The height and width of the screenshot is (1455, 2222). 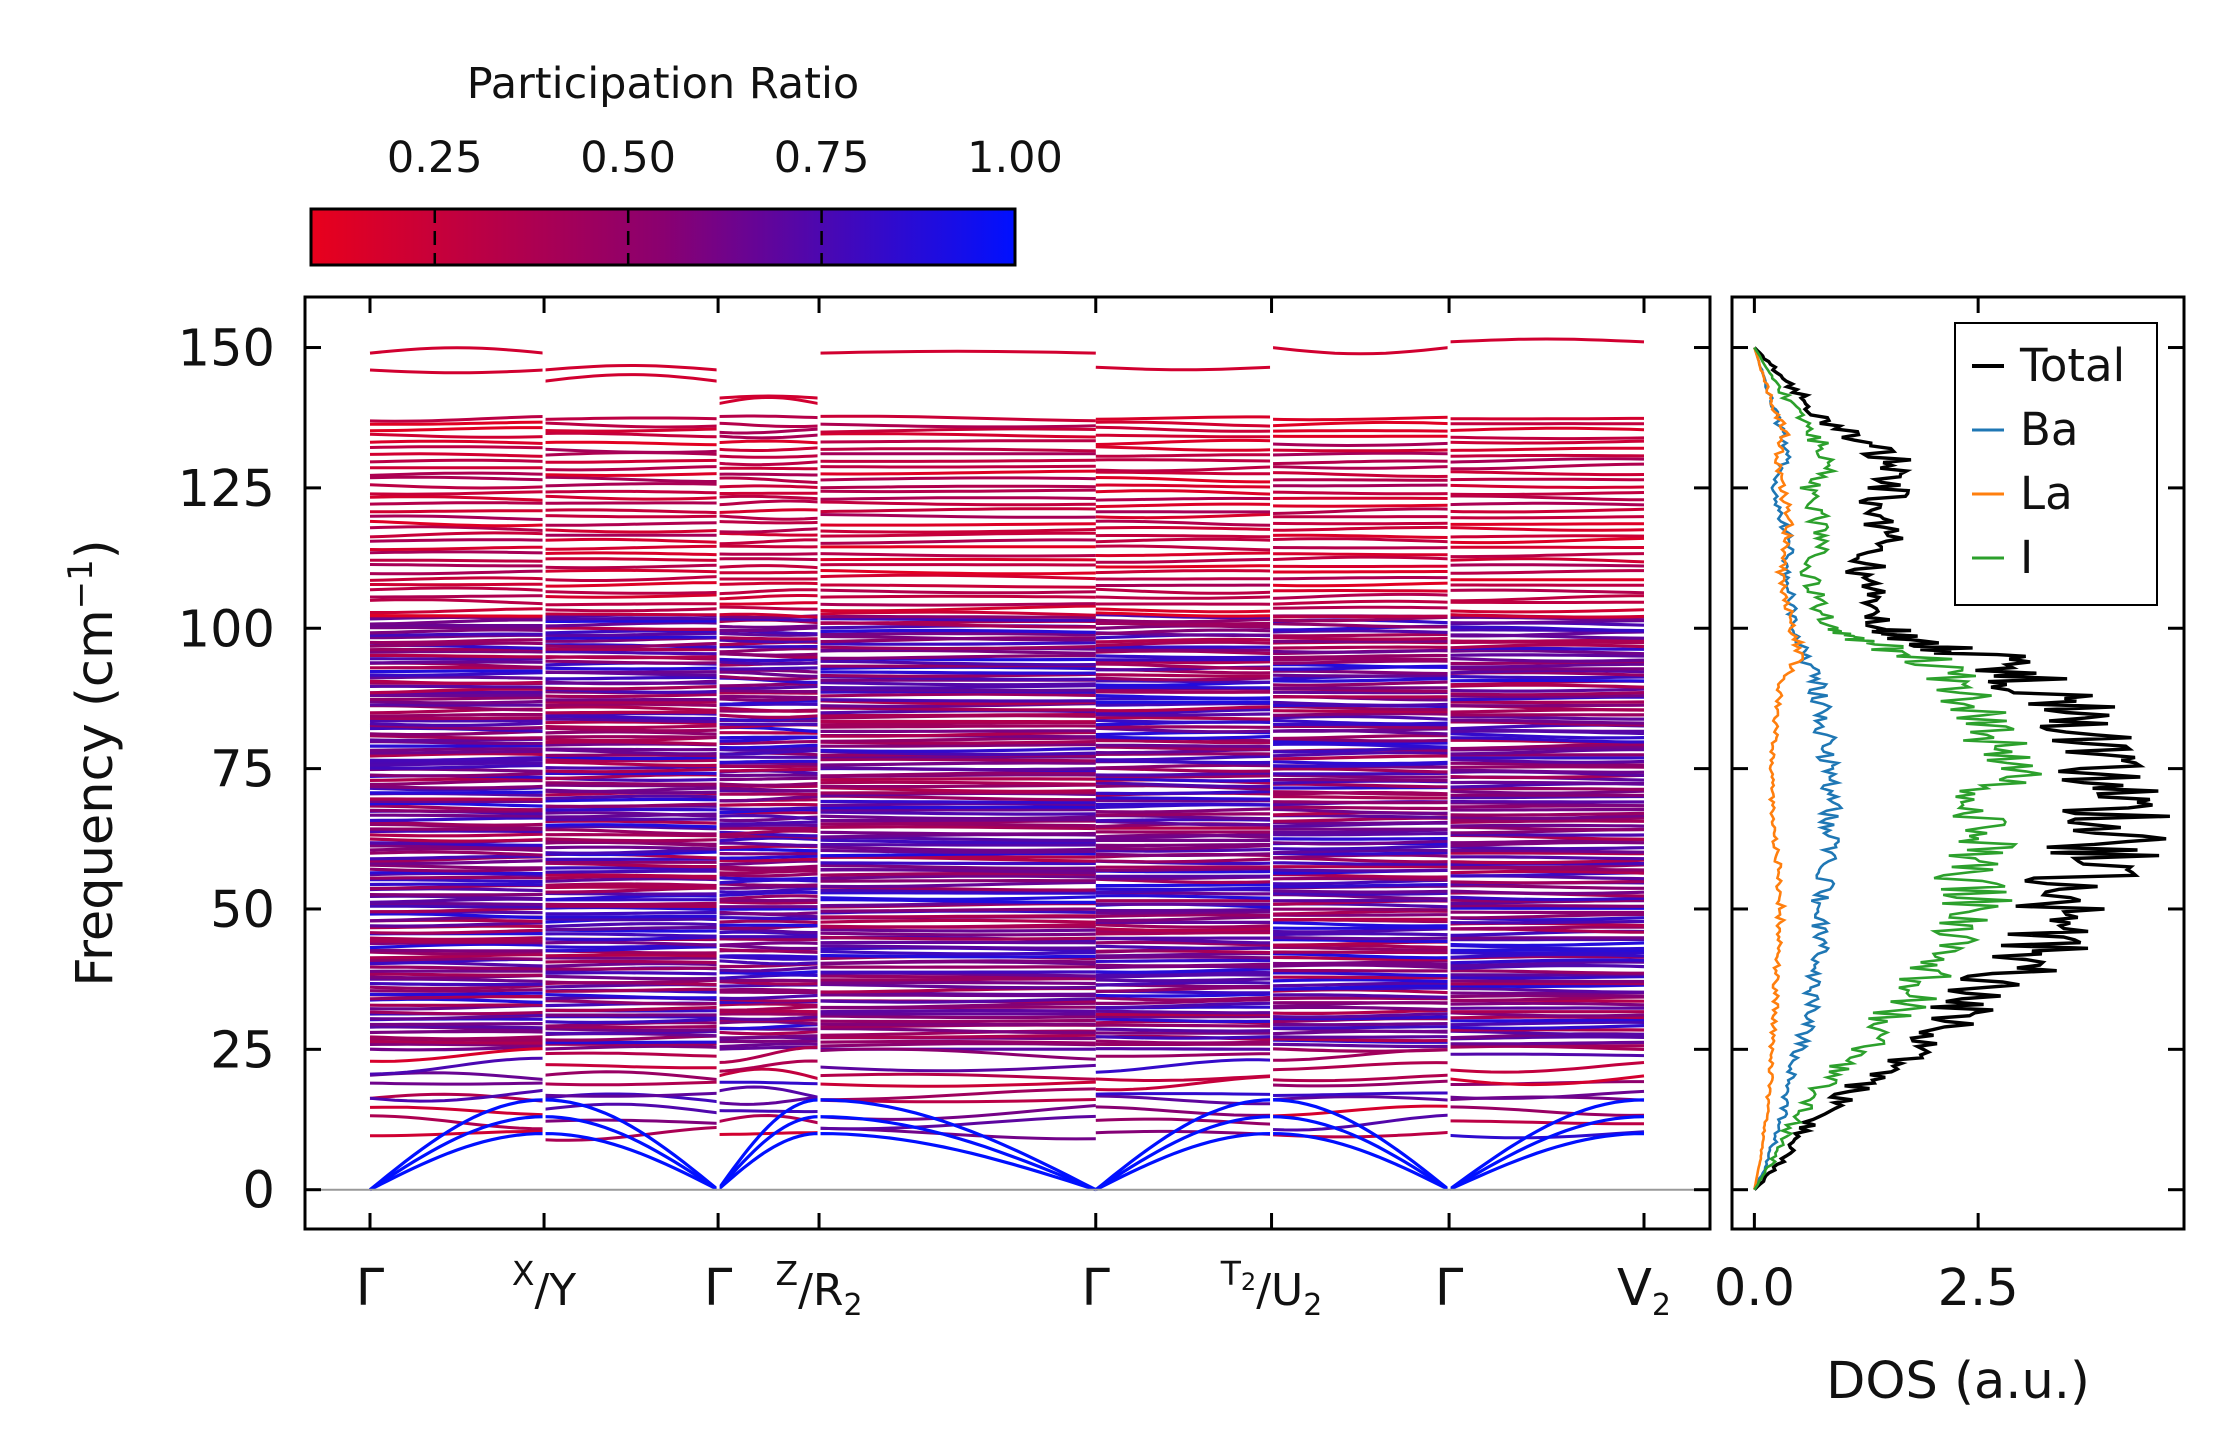 I want to click on legend-label: I, so click(x=2026, y=557).